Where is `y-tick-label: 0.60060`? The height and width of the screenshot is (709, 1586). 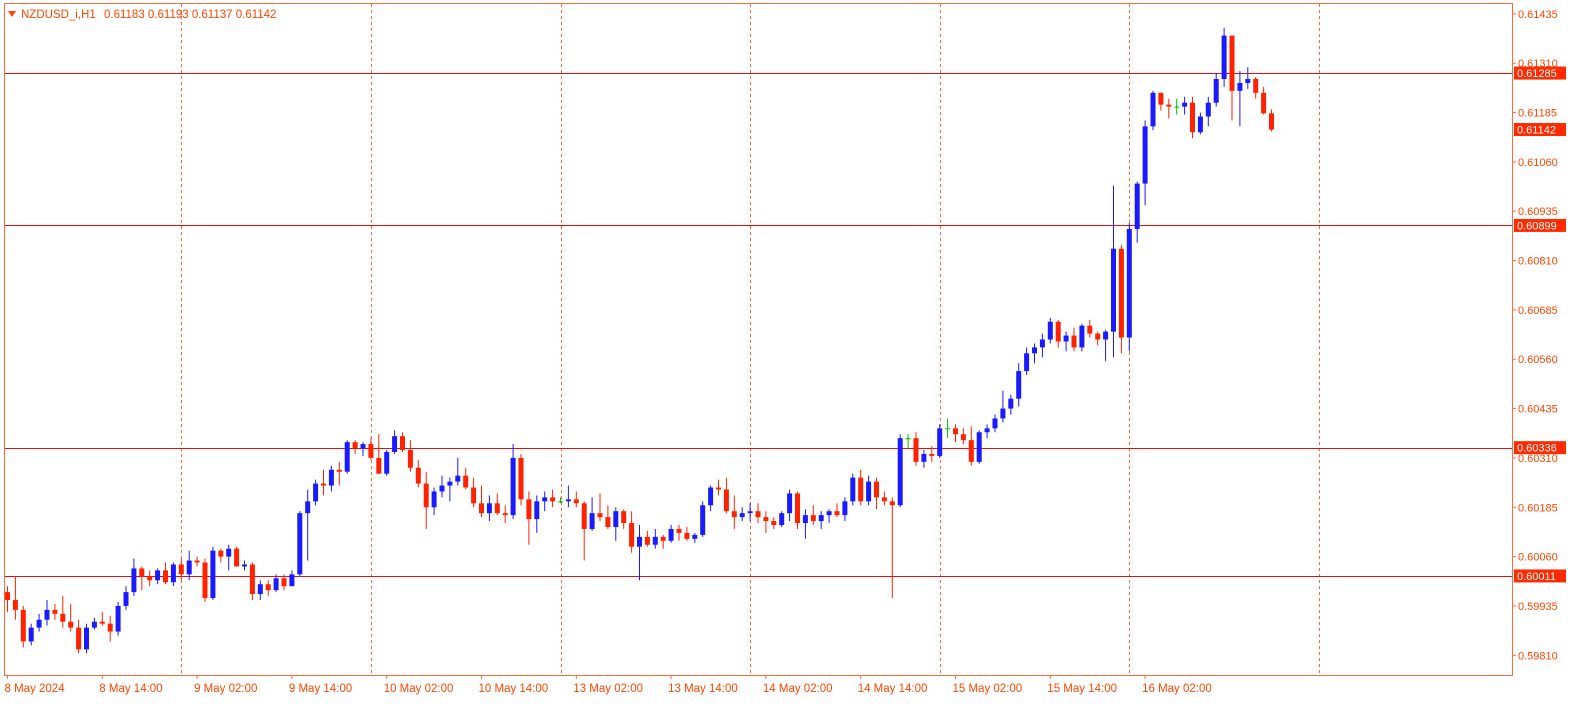 y-tick-label: 0.60060 is located at coordinates (1538, 558).